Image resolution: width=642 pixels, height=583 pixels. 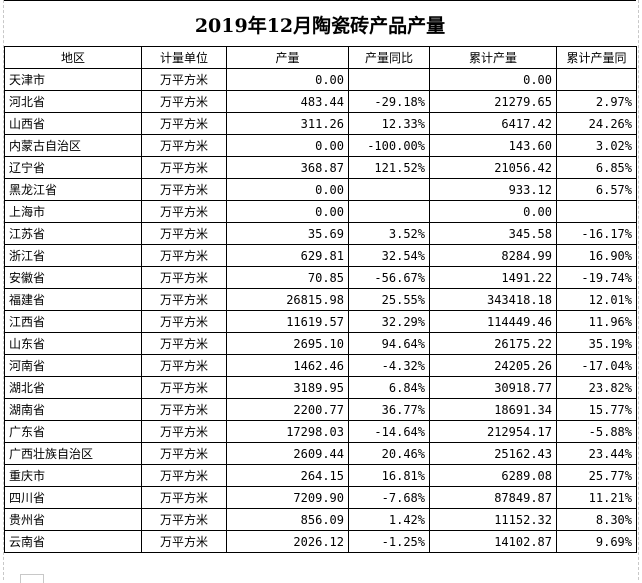 What do you see at coordinates (287, 57) in the screenshot?
I see `column-header-output: 产量` at bounding box center [287, 57].